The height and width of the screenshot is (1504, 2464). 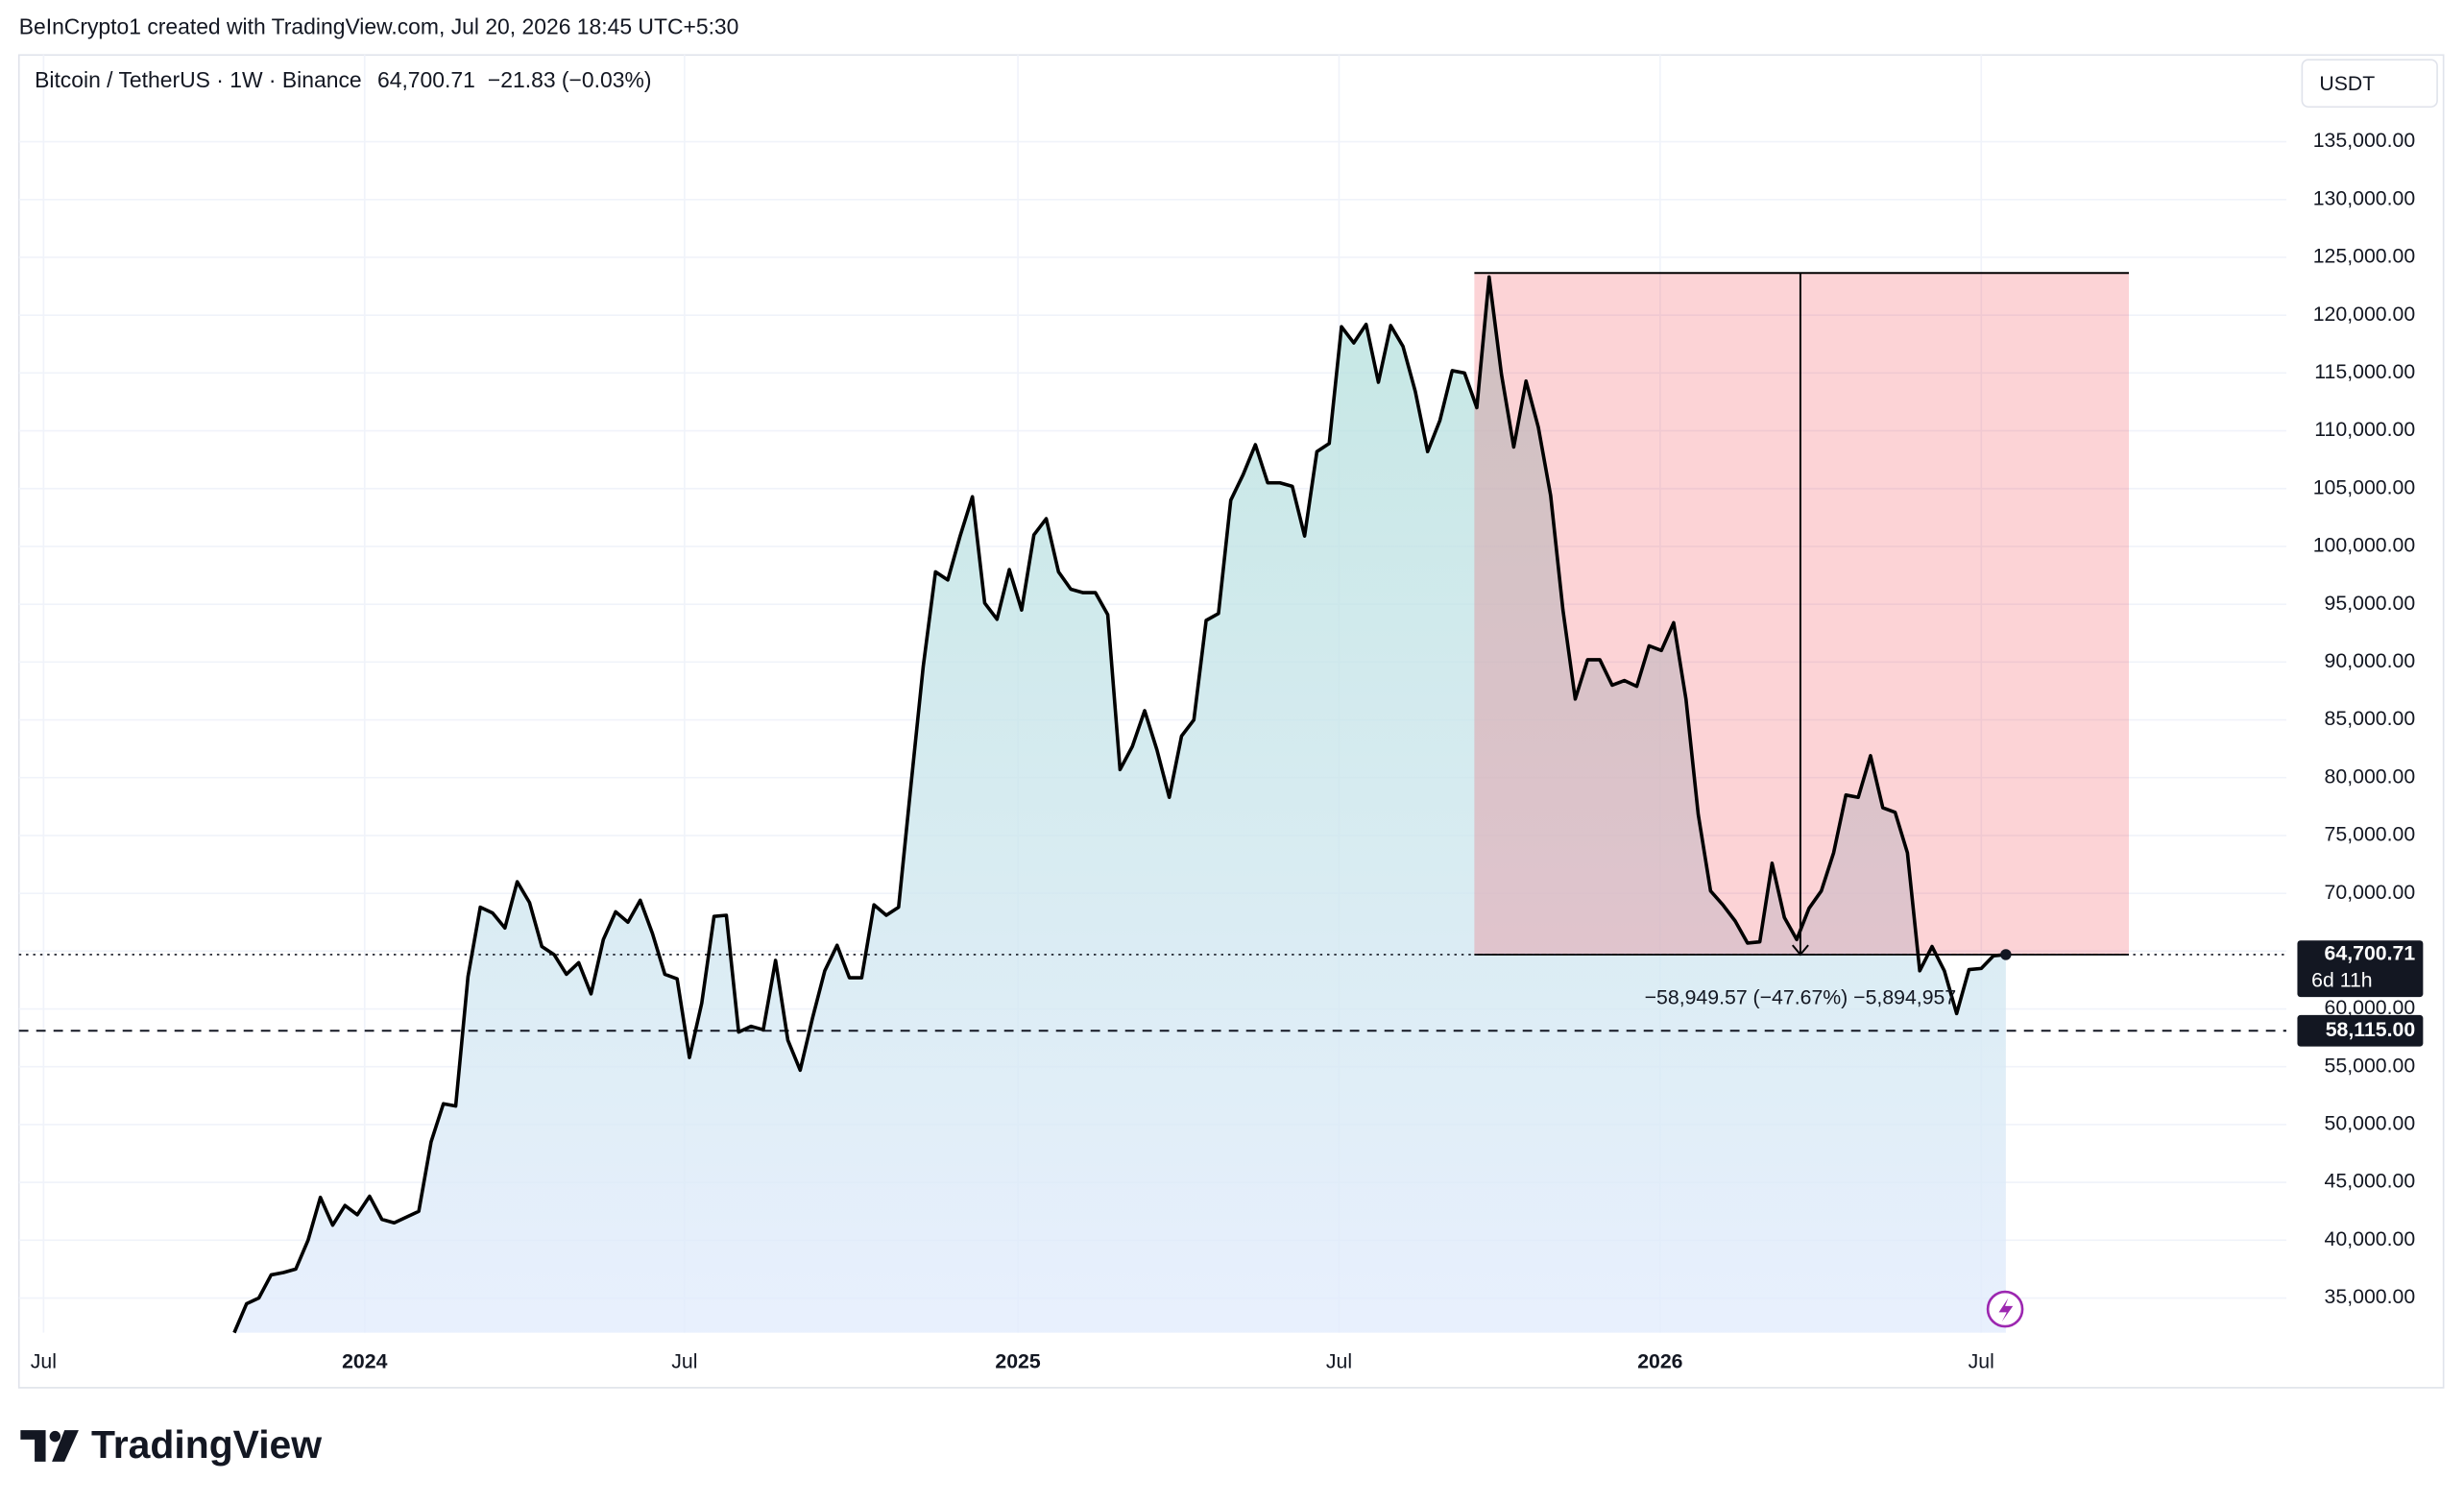 I want to click on brand-logo, so click(x=50, y=1446).